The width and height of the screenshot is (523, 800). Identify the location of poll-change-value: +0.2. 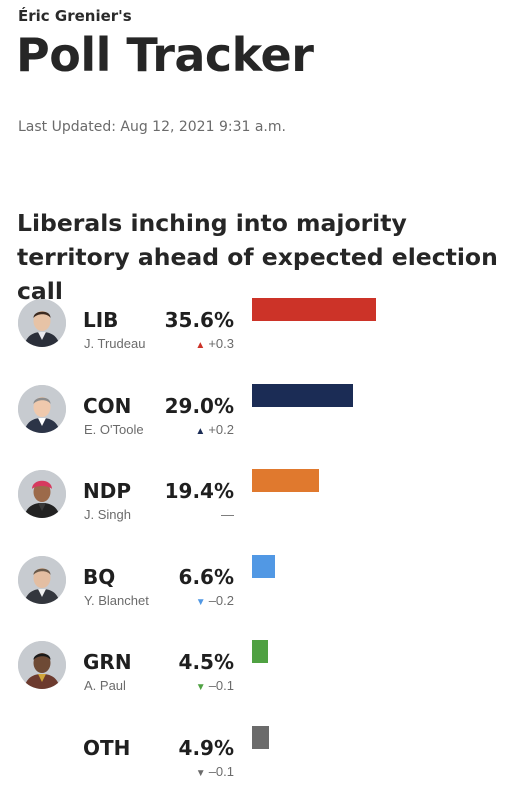
(221, 429).